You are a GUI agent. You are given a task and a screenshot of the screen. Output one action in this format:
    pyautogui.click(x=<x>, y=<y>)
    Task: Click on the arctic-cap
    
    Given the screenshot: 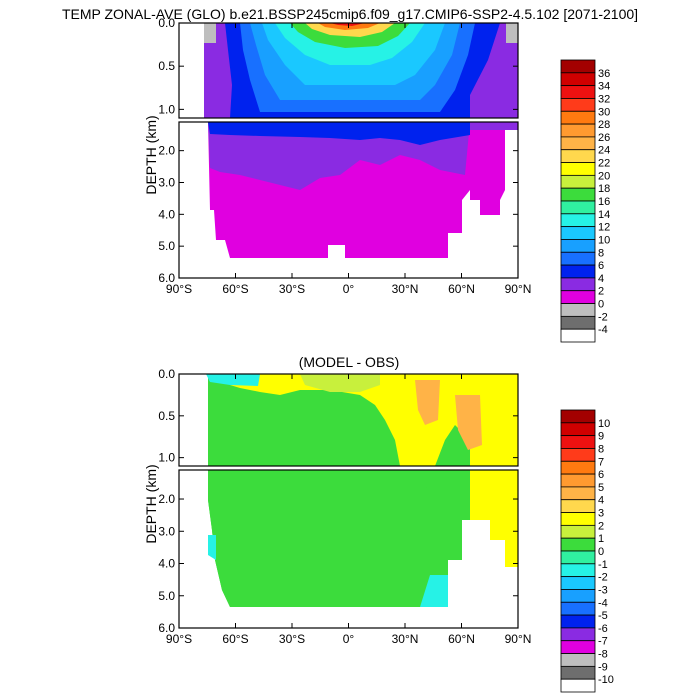 What is the action you would take?
    pyautogui.click(x=494, y=126)
    